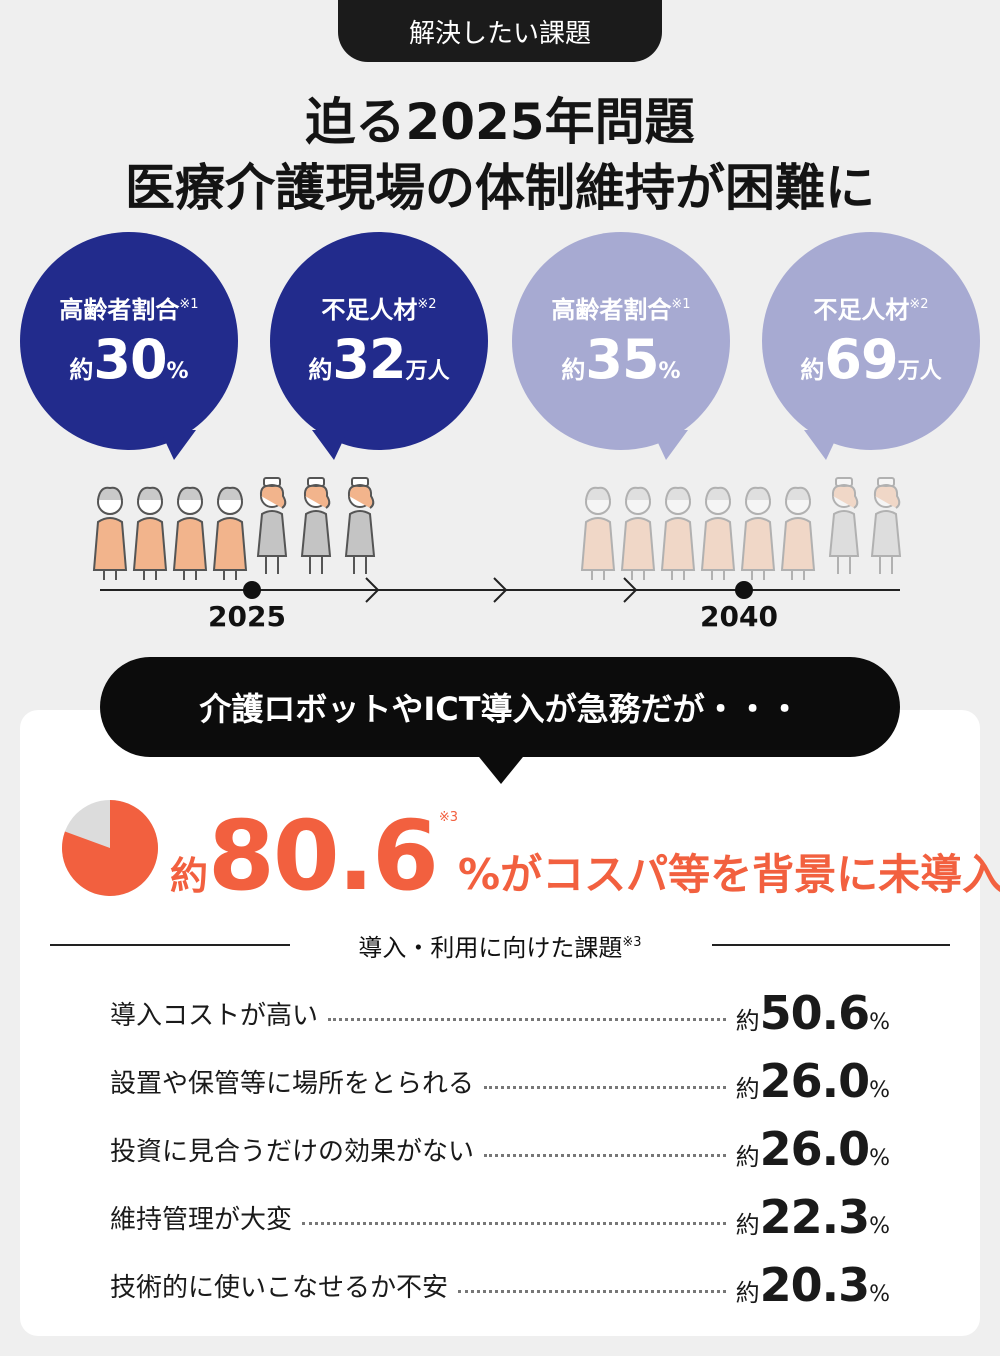 This screenshot has height=1356, width=1000. Describe the element at coordinates (861, 359) in the screenshot. I see `bubble-value: 69` at that location.